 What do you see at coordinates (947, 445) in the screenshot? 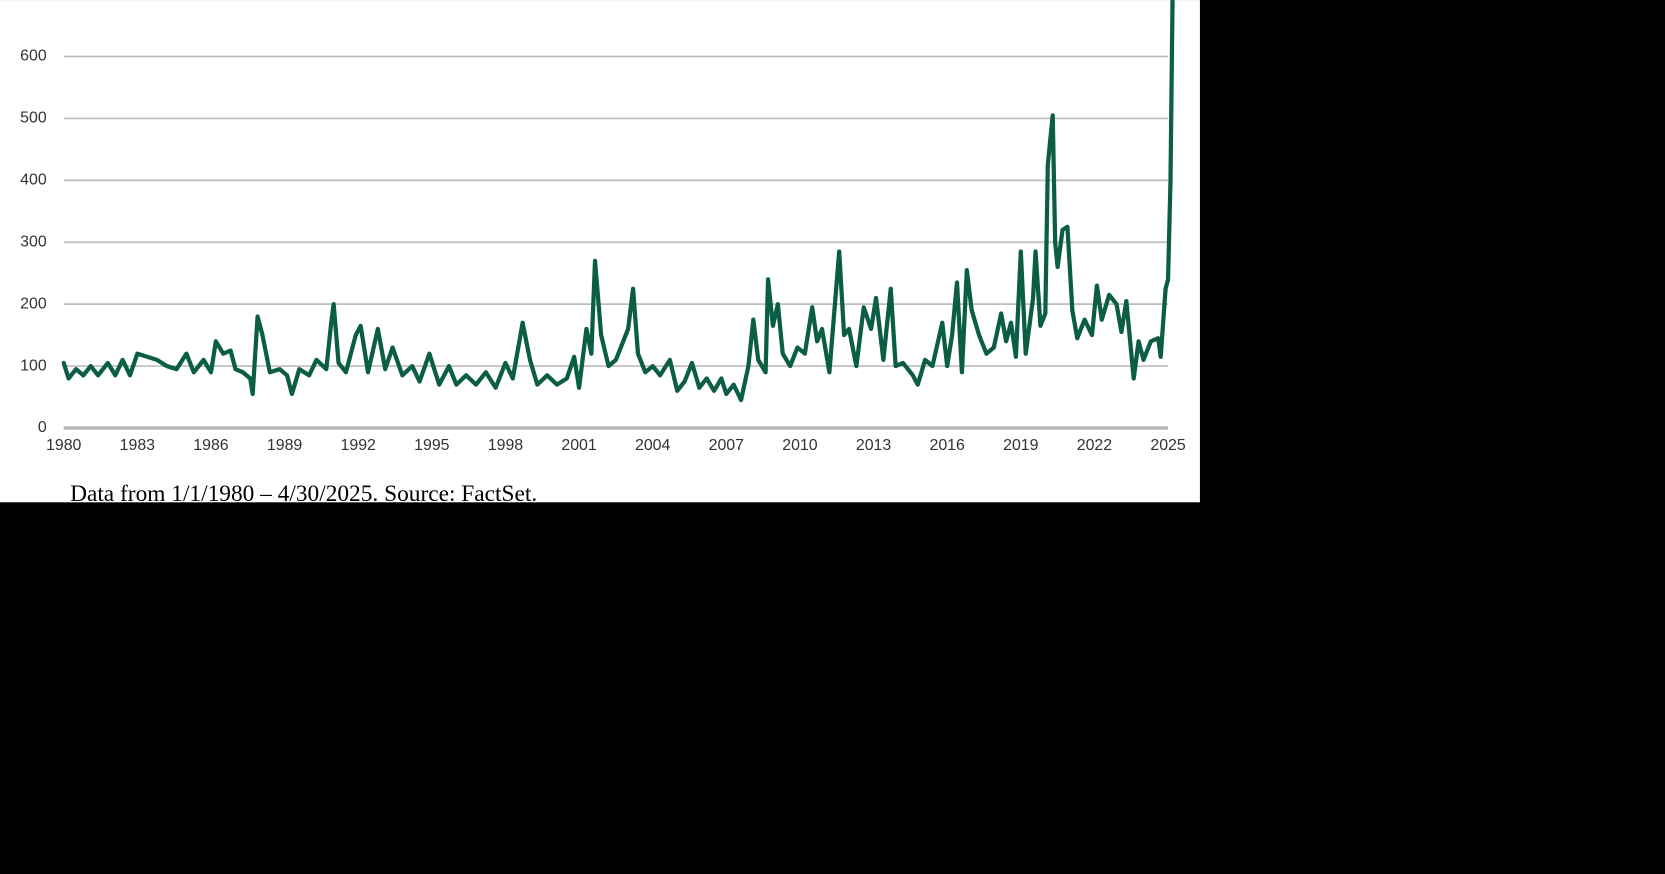
I see `x-tick-label: 2016` at bounding box center [947, 445].